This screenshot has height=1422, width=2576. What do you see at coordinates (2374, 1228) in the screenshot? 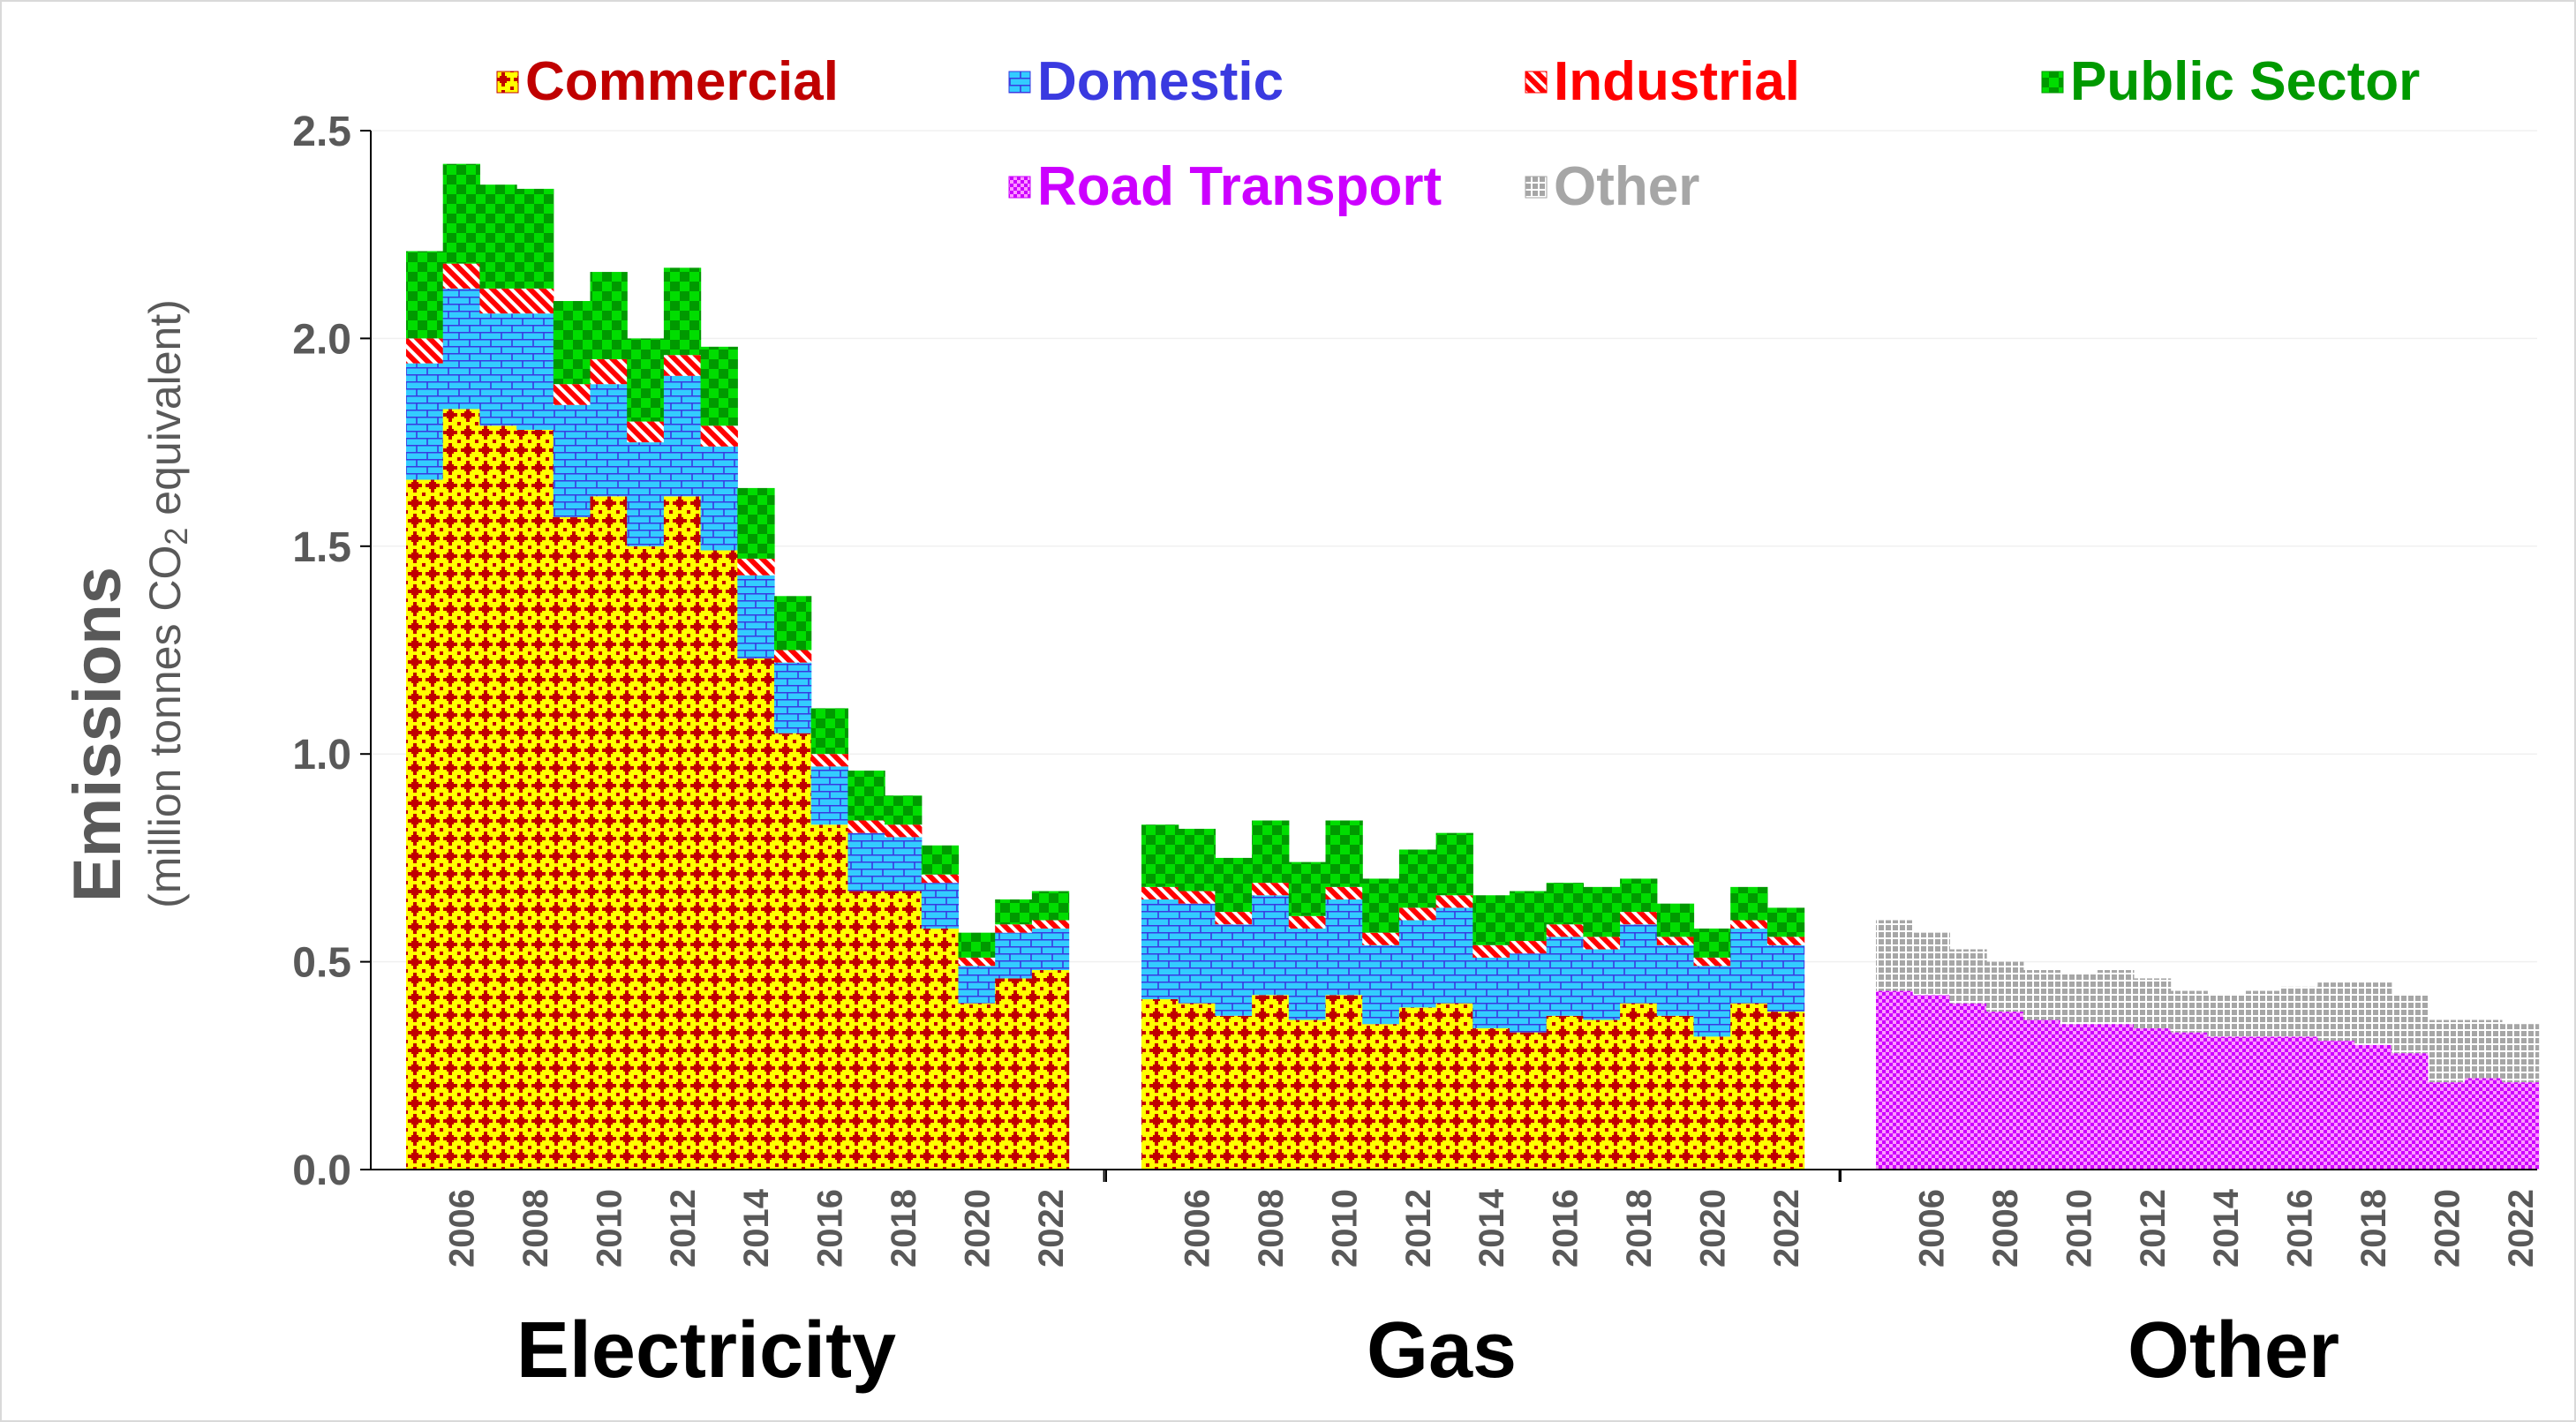
I see `x-tick-label: 2018` at bounding box center [2374, 1228].